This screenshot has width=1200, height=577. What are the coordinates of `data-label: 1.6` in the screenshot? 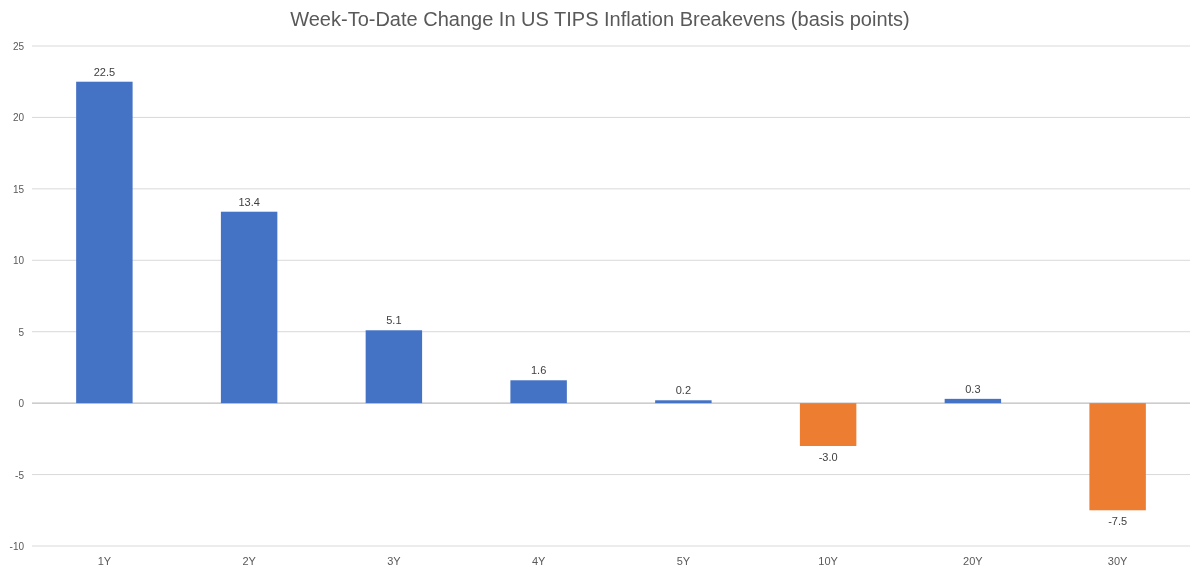 It's located at (538, 370).